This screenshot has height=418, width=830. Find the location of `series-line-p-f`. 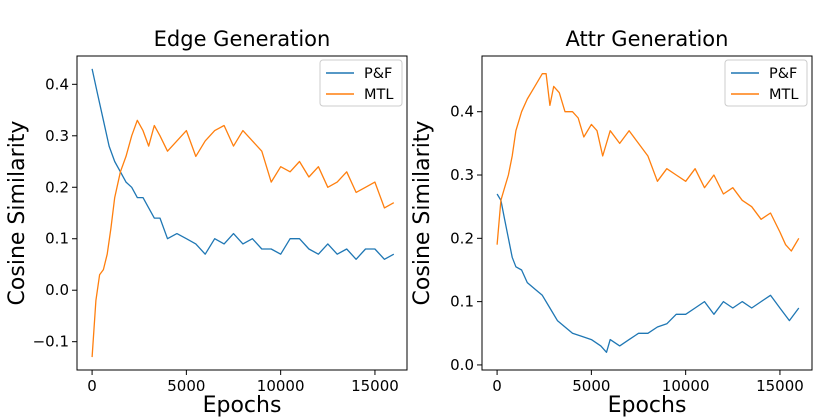

series-line-p-f is located at coordinates (648, 273).